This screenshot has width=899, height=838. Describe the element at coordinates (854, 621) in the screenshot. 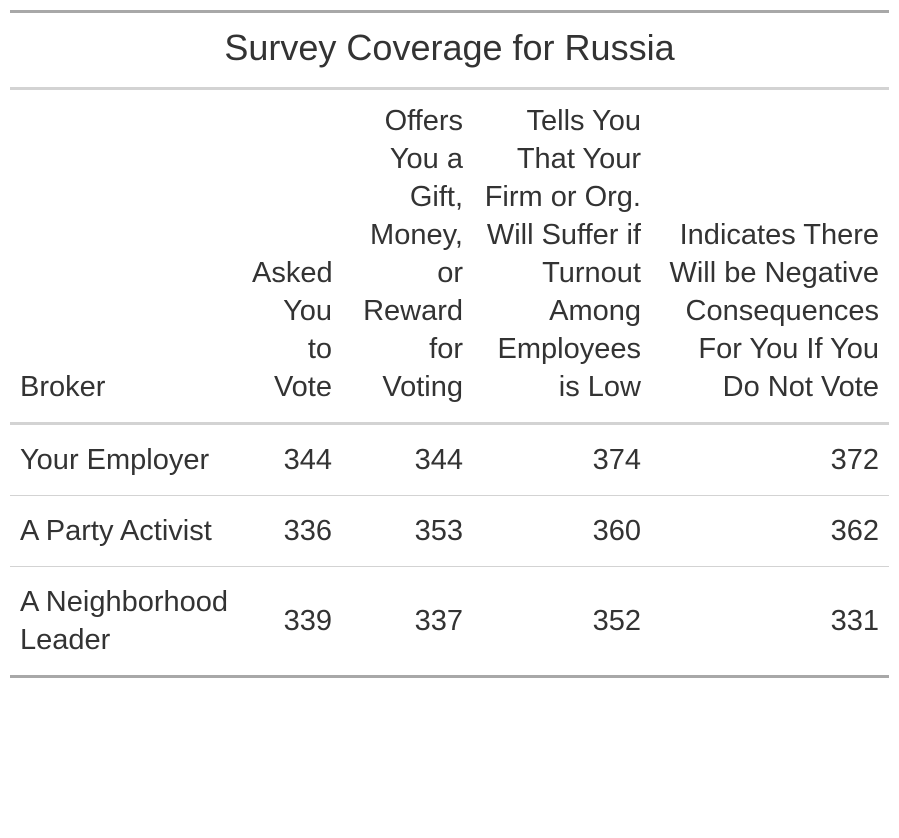

I see `value-cell: 331` at that location.